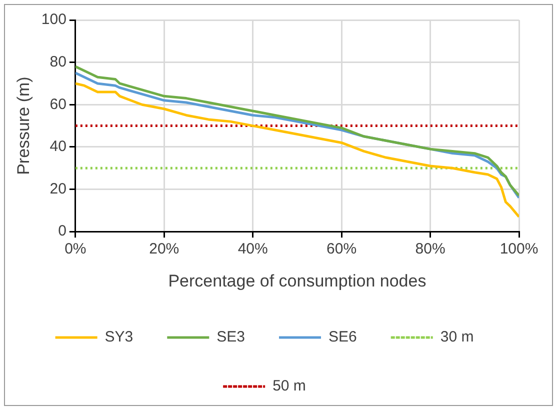  I want to click on x-tick-label: 60%, so click(341, 249).